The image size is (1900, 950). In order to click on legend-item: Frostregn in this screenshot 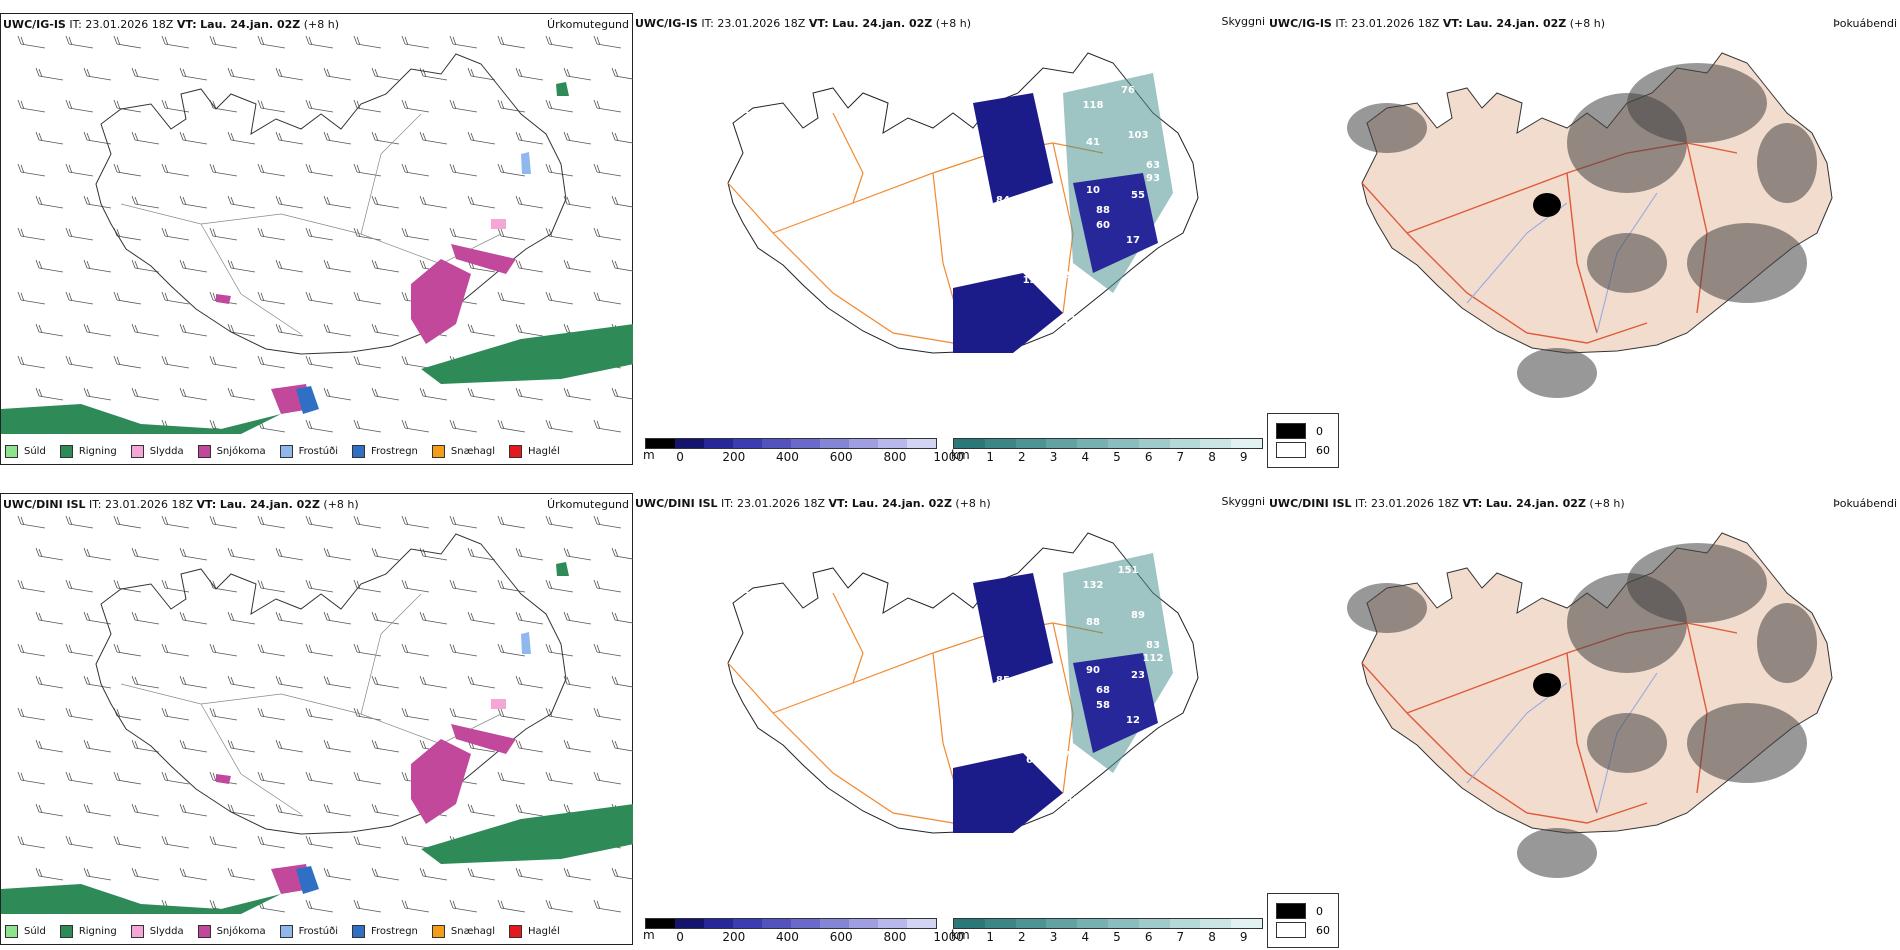, I will do `click(385, 451)`.